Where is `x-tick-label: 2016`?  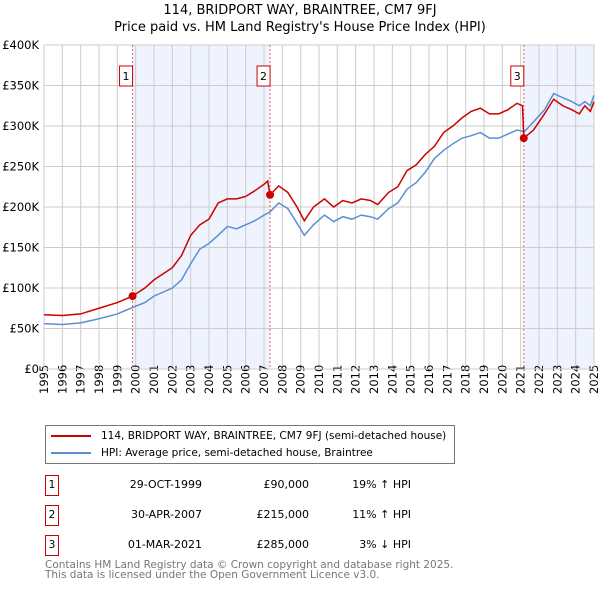
x-tick-label: 2016 is located at coordinates (429, 379).